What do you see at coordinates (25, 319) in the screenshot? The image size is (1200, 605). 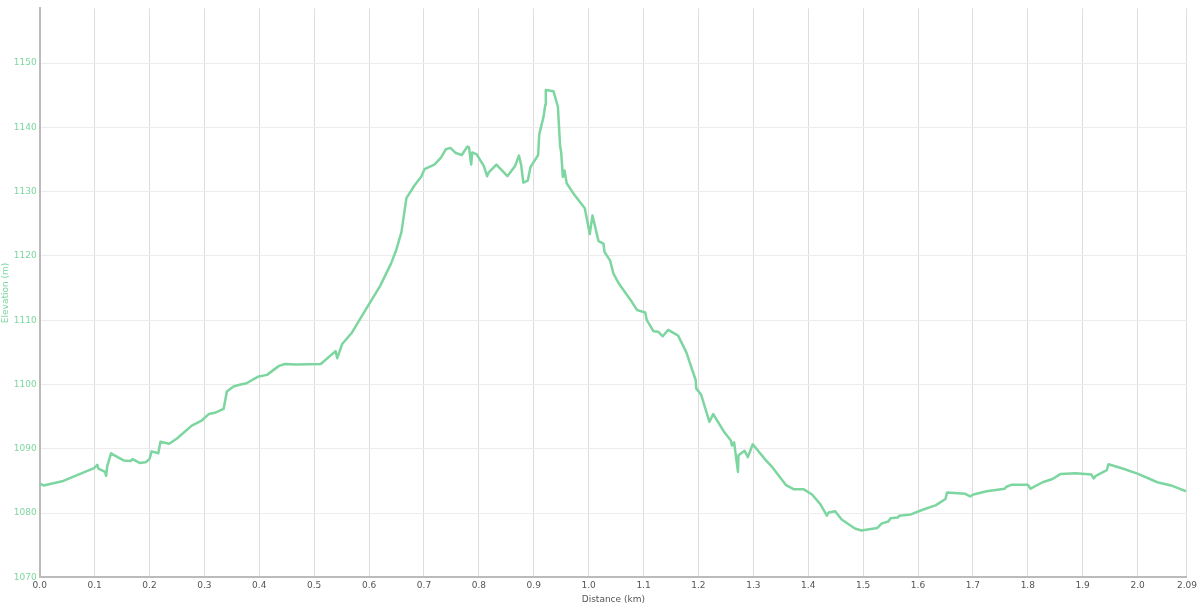 I see `y-tick-label: 1110` at bounding box center [25, 319].